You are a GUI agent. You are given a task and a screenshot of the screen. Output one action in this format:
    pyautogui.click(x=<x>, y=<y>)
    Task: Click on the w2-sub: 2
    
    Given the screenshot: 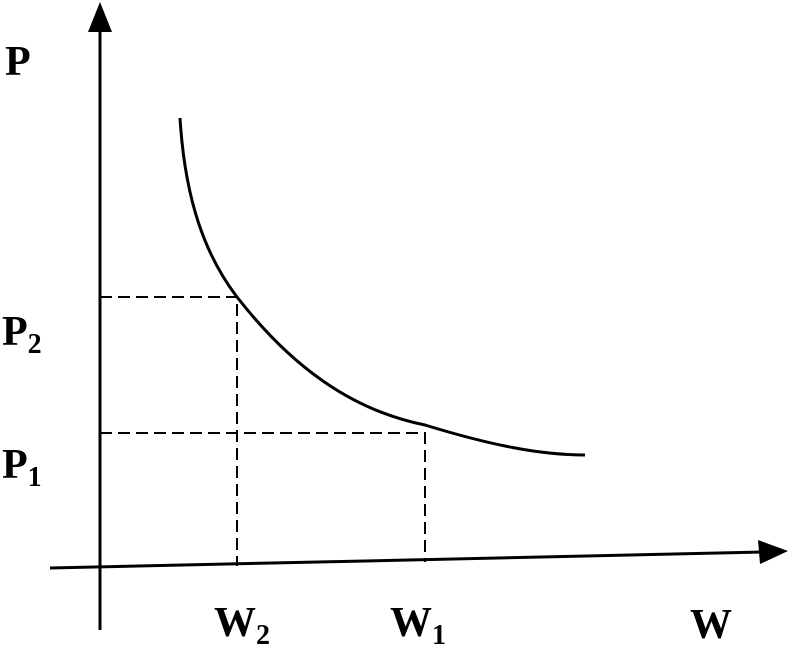 What is the action you would take?
    pyautogui.click(x=263, y=635)
    